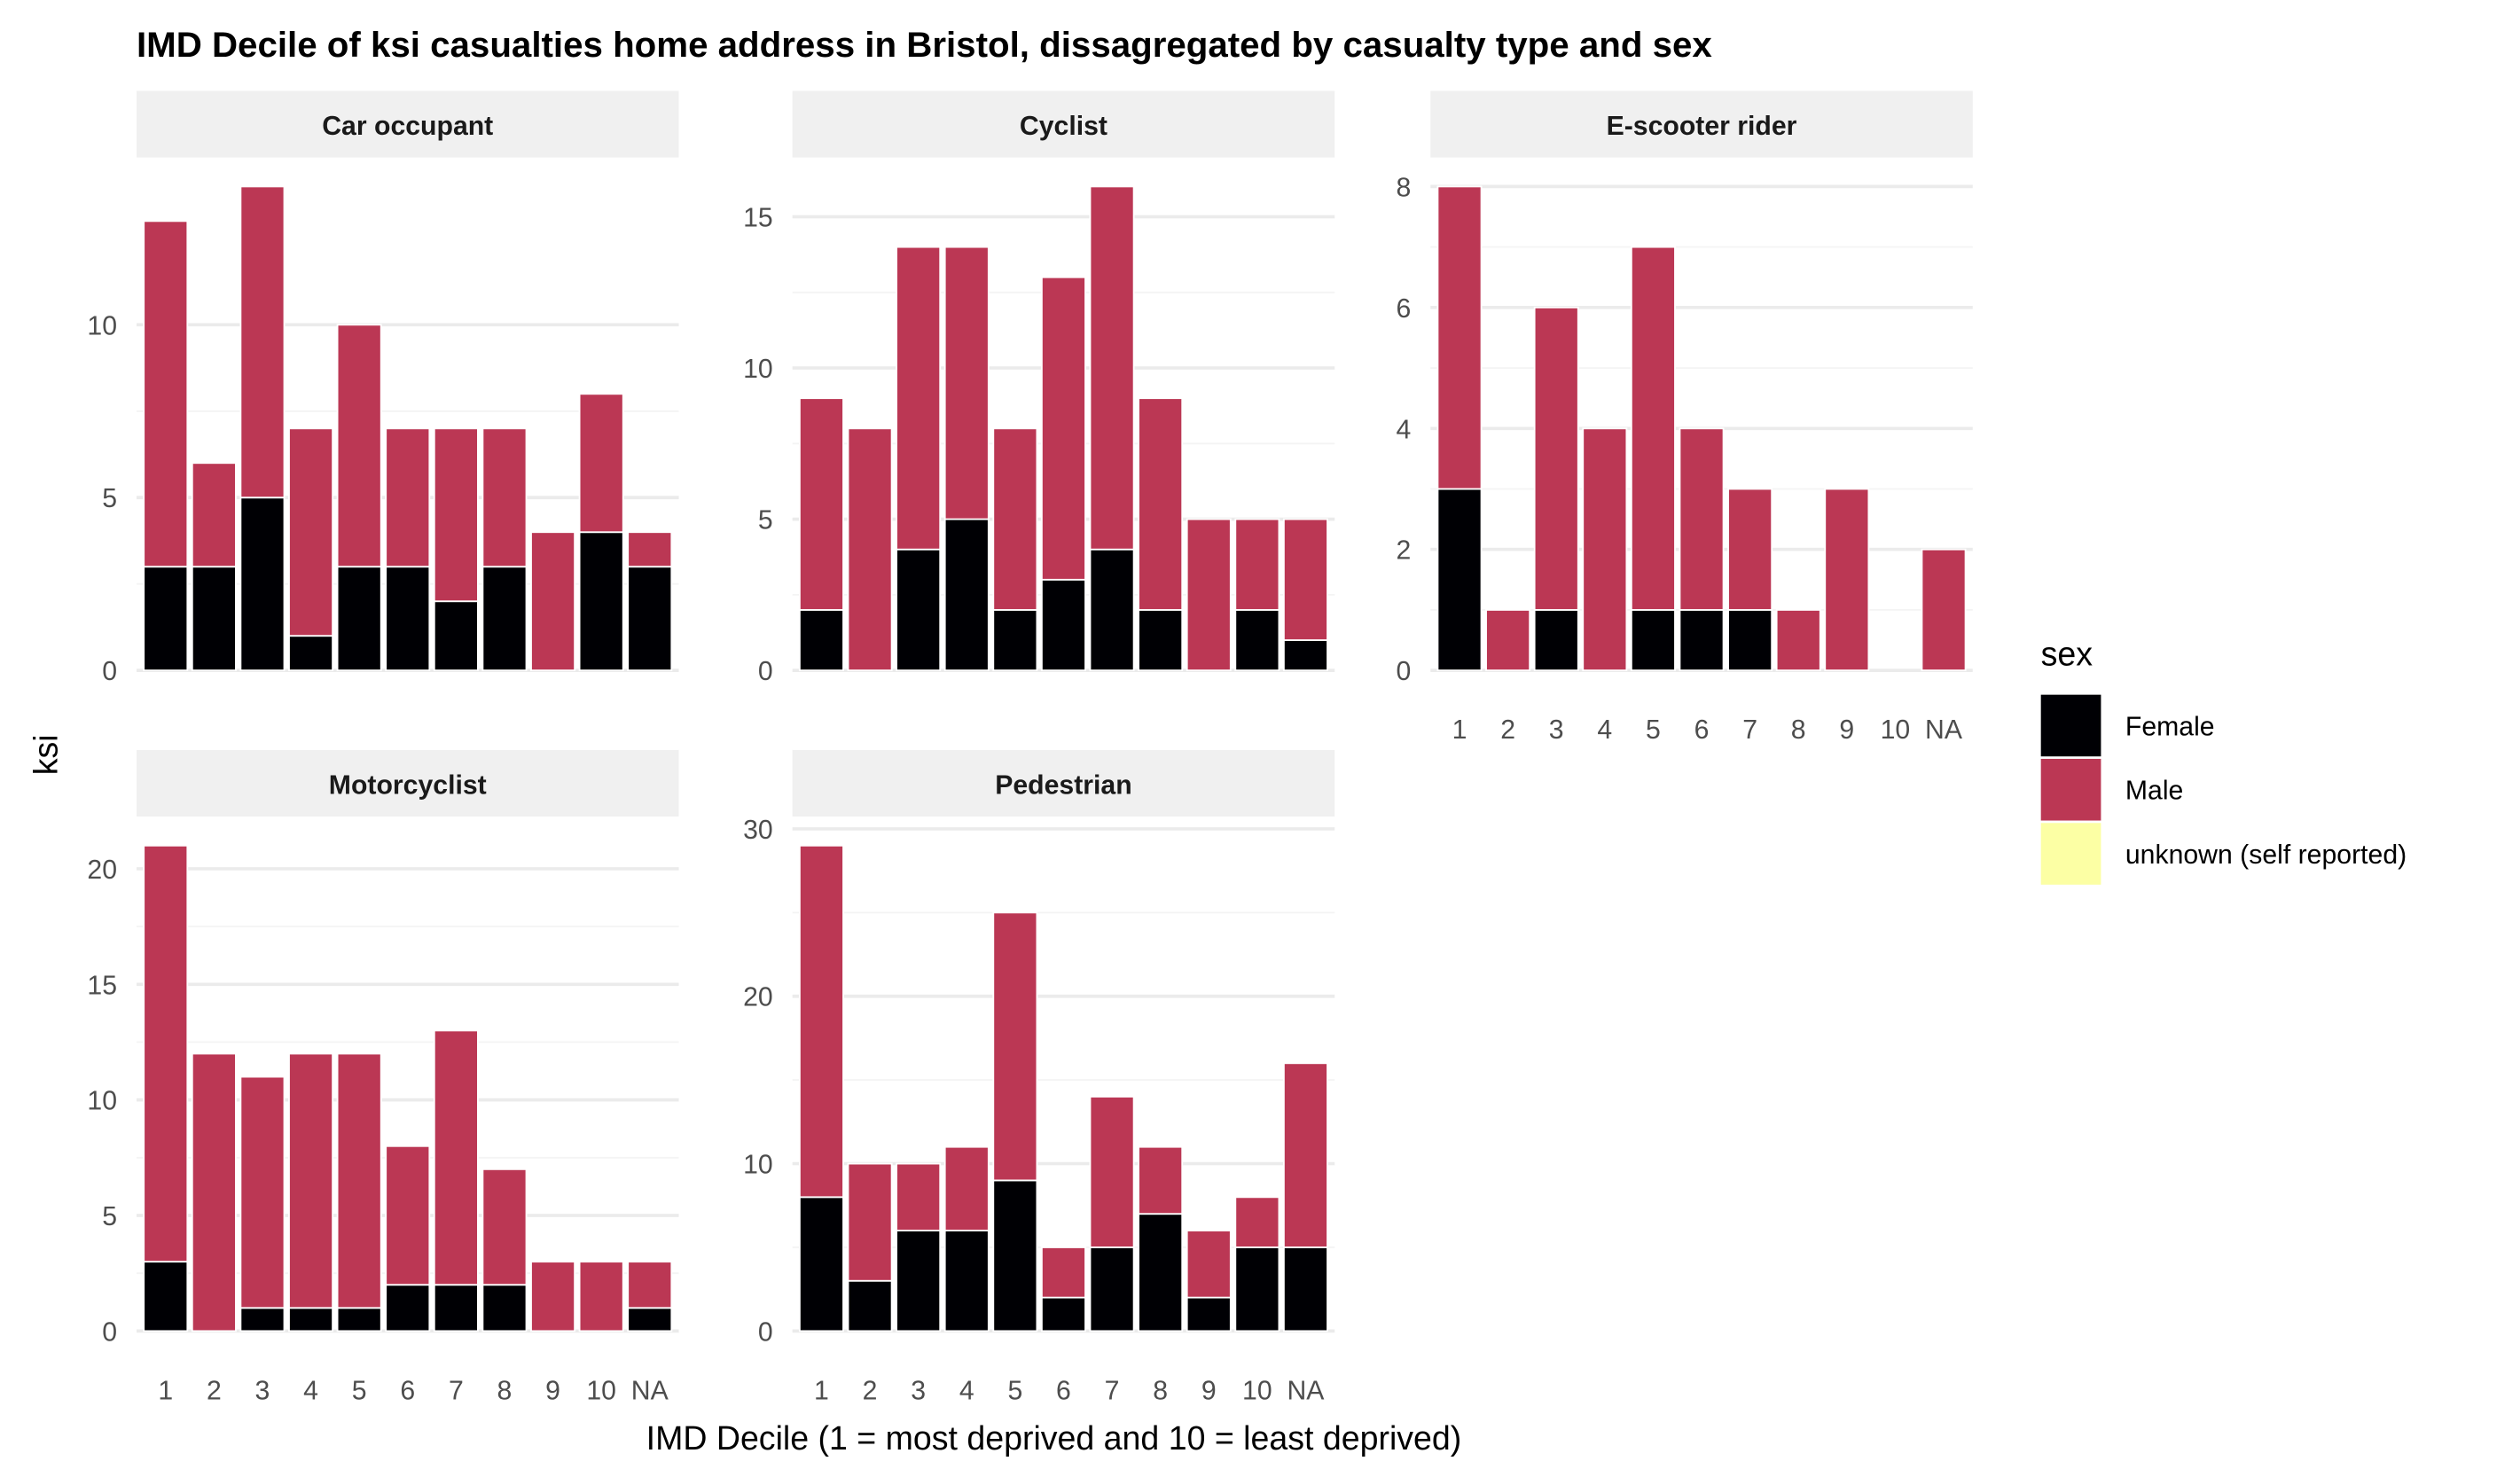 This screenshot has height=1469, width=2520. Describe the element at coordinates (758, 997) in the screenshot. I see `y-tick-label: 20` at that location.